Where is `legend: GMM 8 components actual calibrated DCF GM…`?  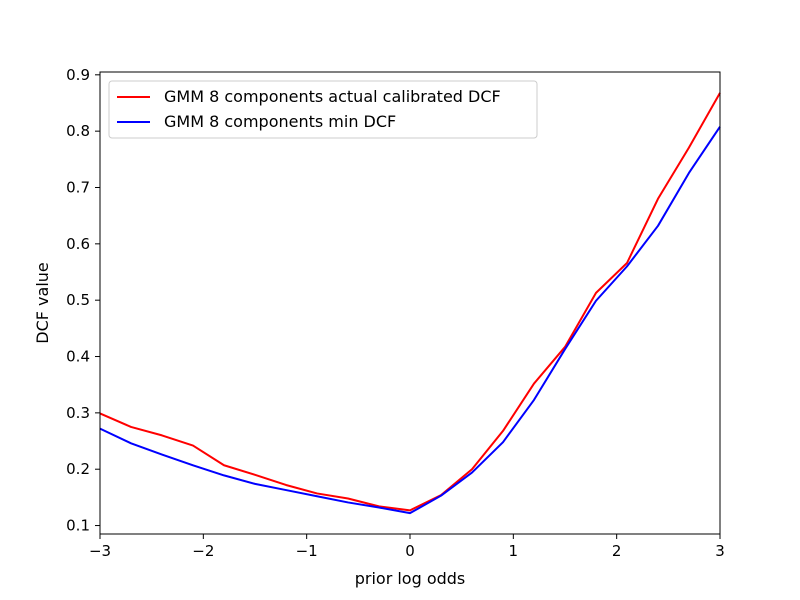
legend: GMM 8 components actual calibrated DCF GM… is located at coordinates (323, 109).